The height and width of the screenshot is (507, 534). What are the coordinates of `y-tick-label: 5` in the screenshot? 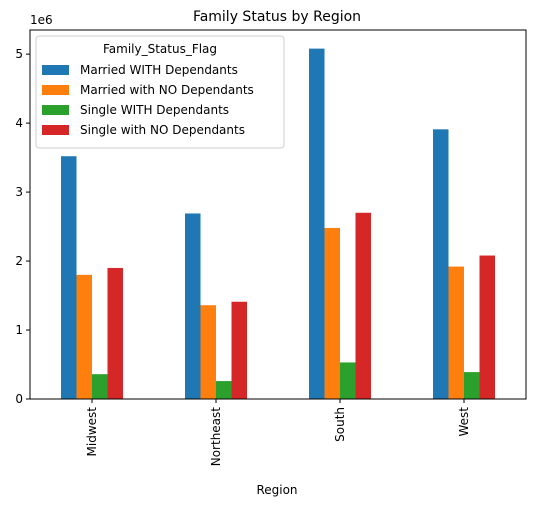 It's located at (19, 54).